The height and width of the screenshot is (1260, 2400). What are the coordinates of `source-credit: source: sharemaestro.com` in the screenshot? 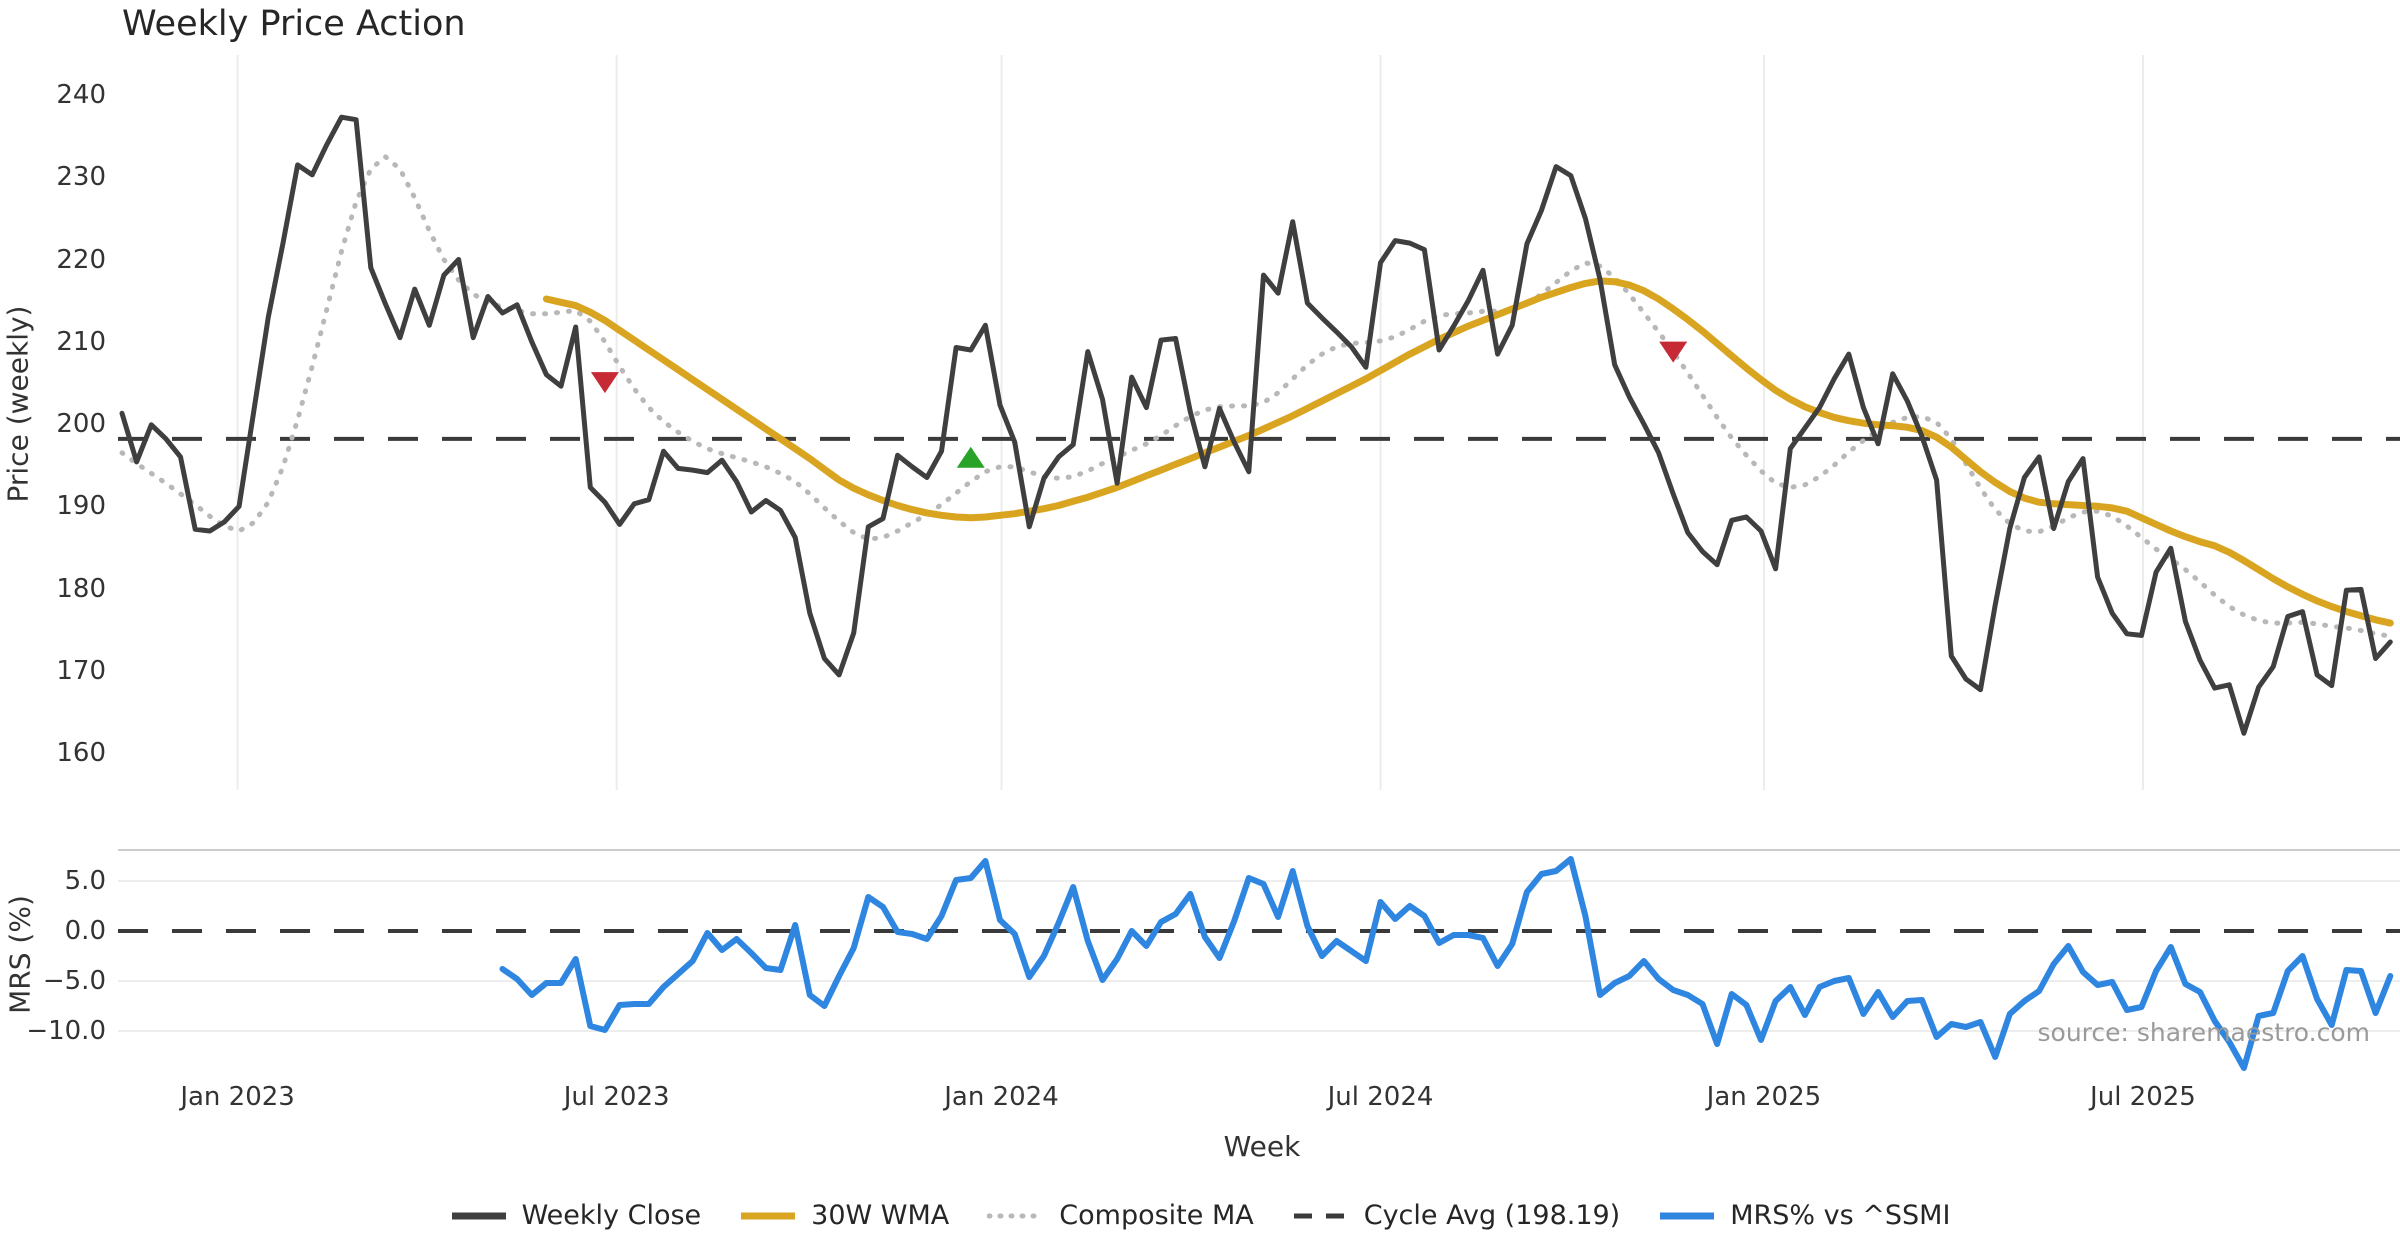 It's located at (2204, 1032).